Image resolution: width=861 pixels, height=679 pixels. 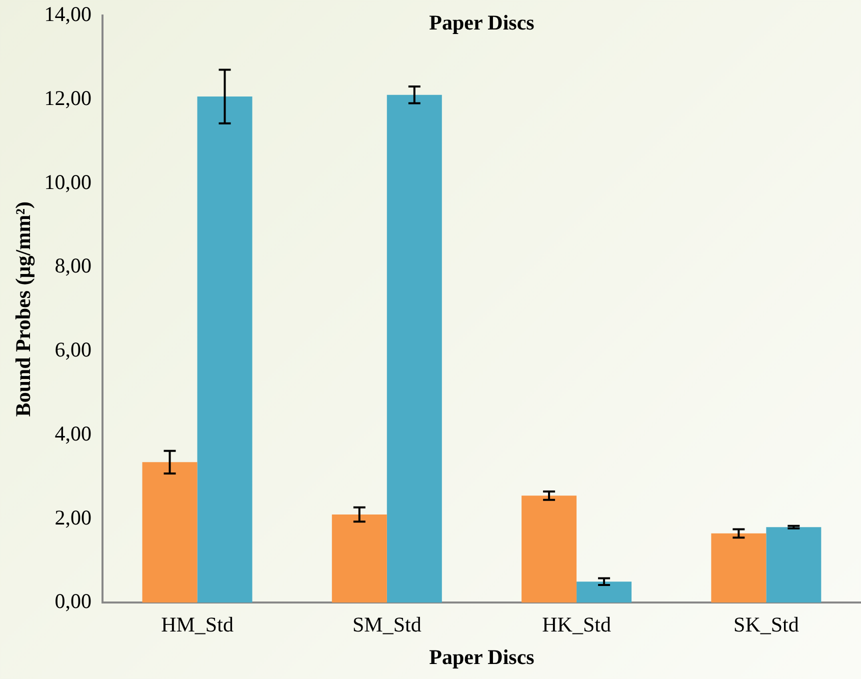 What do you see at coordinates (577, 624) in the screenshot?
I see `x-tick-label: HK_Std` at bounding box center [577, 624].